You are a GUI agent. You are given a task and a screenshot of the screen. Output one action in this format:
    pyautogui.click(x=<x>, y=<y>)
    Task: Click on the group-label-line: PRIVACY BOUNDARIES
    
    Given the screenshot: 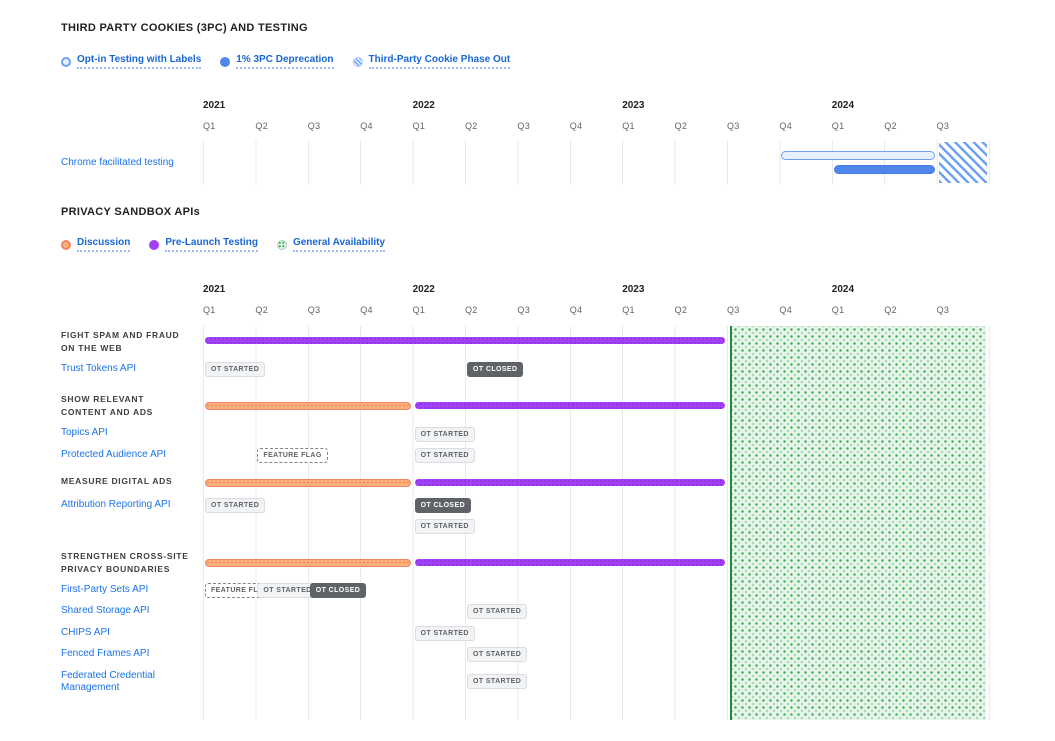 What is the action you would take?
    pyautogui.click(x=116, y=569)
    